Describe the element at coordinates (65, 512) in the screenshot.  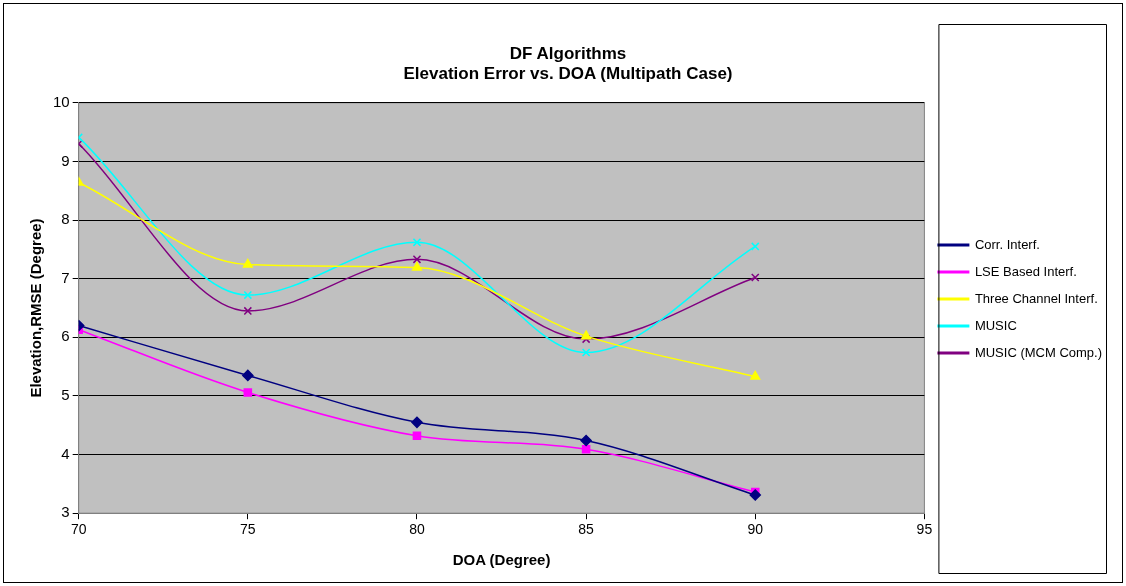
I see `y-tick-label: 3` at that location.